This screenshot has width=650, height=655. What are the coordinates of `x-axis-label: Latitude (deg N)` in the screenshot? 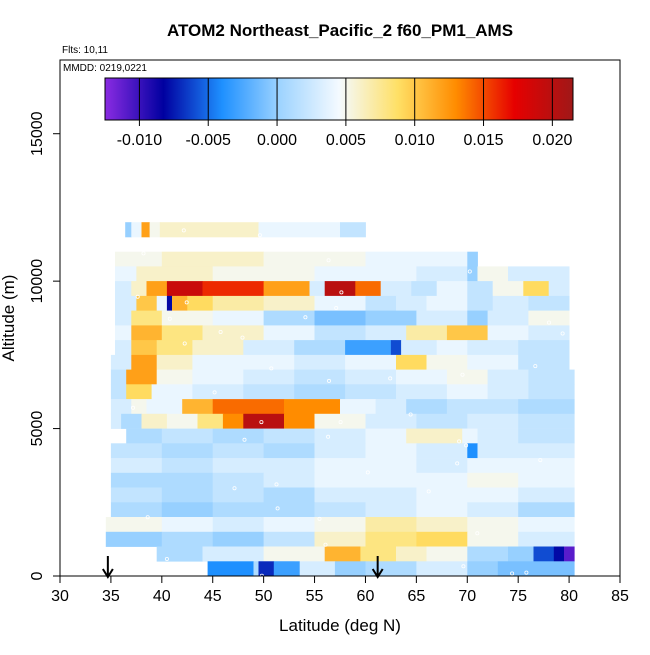 It's located at (340, 625).